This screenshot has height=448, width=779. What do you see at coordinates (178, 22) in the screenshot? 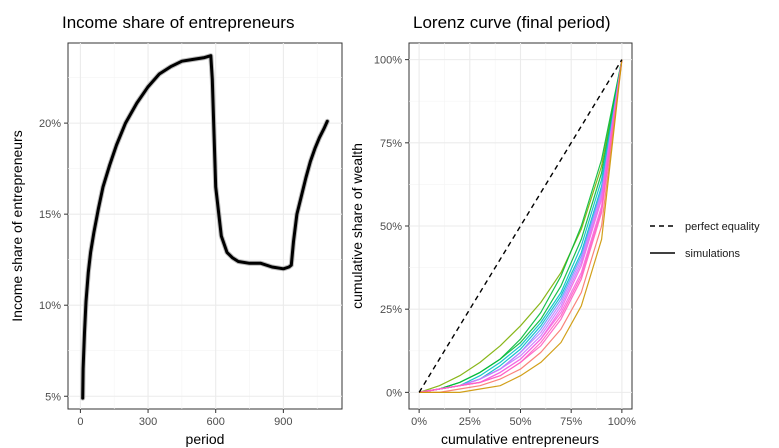
I see `income-share-title: Income share of entrepreneurs` at bounding box center [178, 22].